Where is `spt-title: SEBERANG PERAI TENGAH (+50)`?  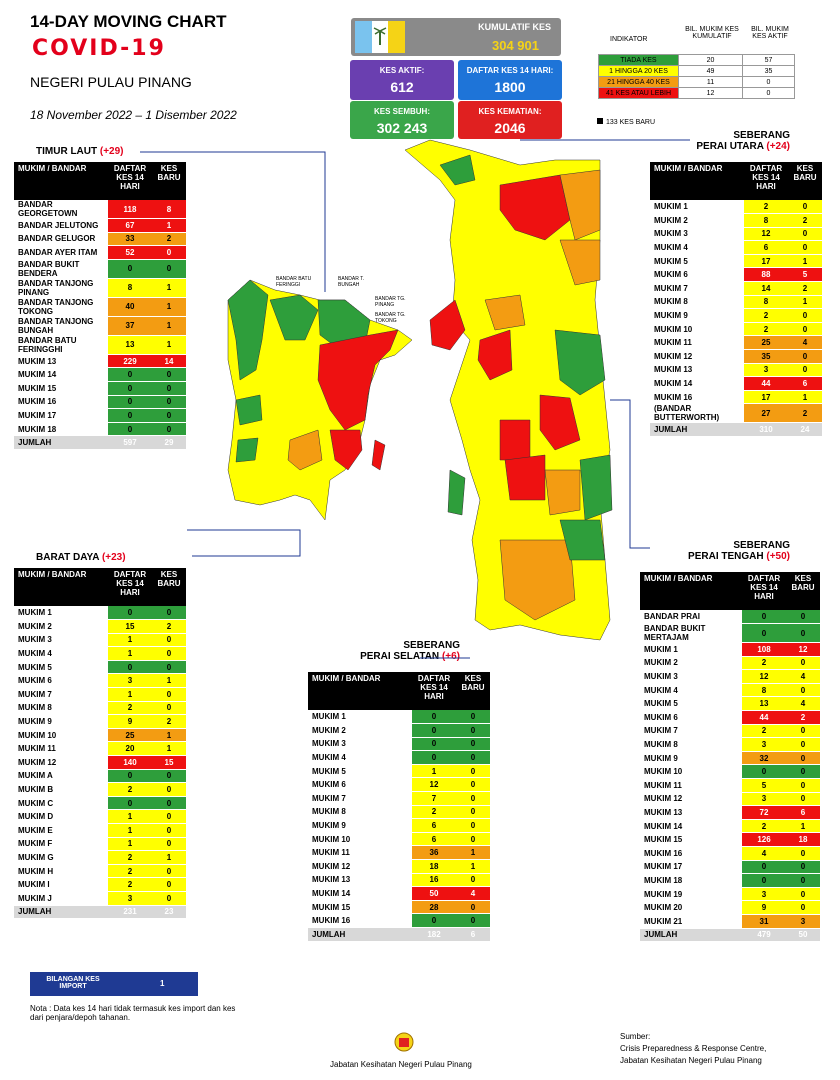
spt-title: SEBERANG PERAI TENGAH (+50) is located at coordinates (715, 551).